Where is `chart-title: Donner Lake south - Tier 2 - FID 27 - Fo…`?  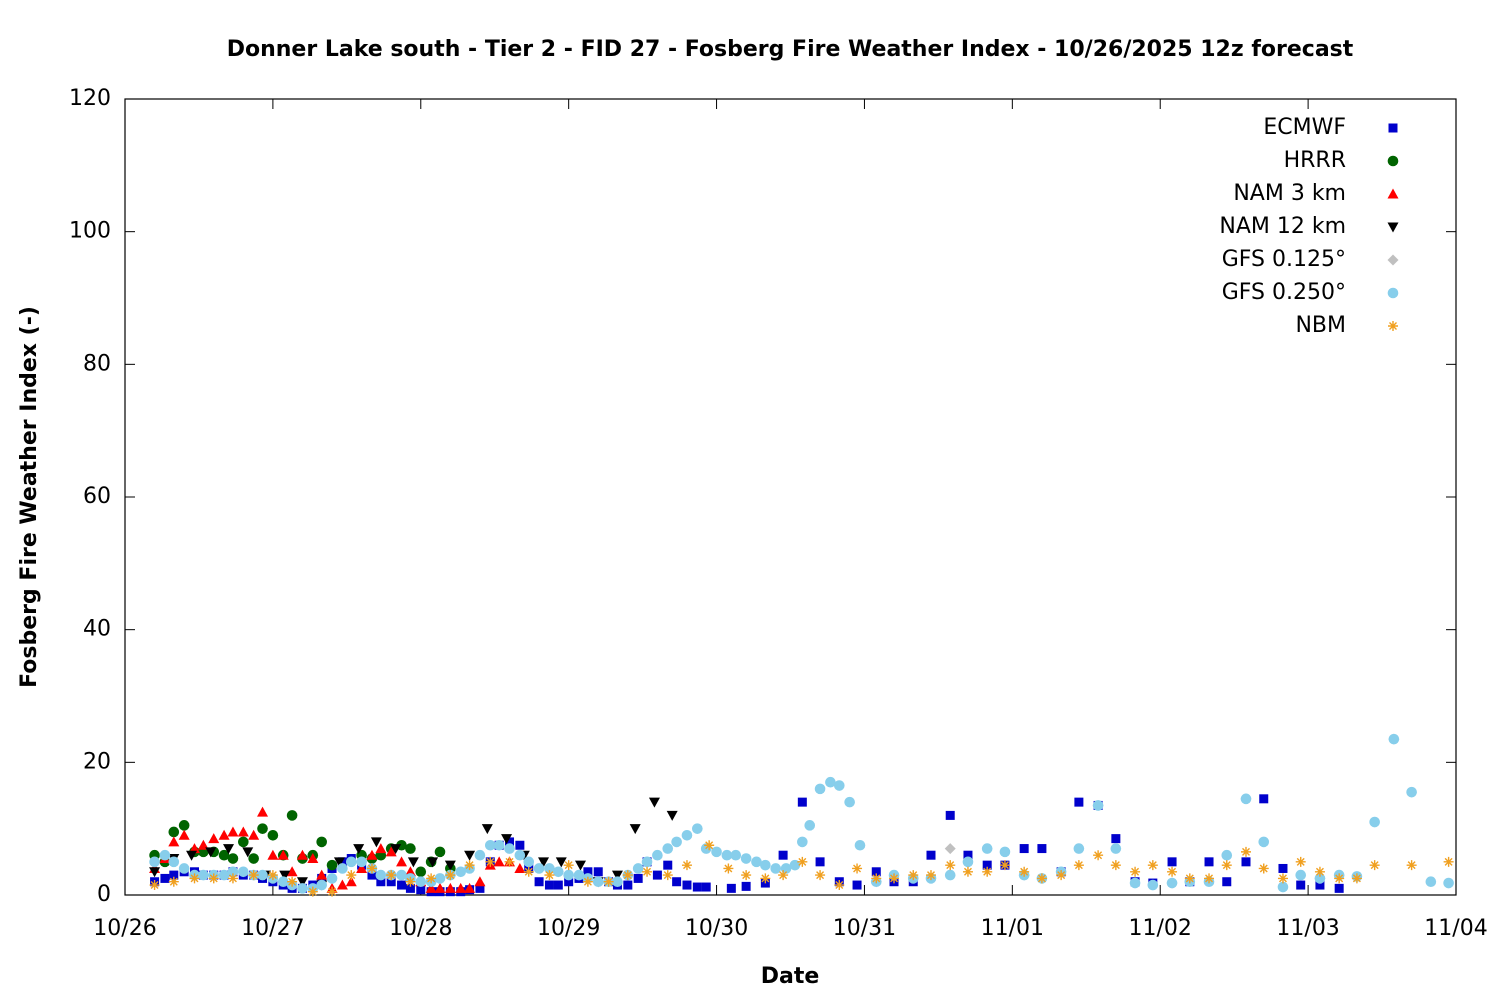 chart-title: Donner Lake south - Tier 2 - FID 27 - Fo… is located at coordinates (790, 49).